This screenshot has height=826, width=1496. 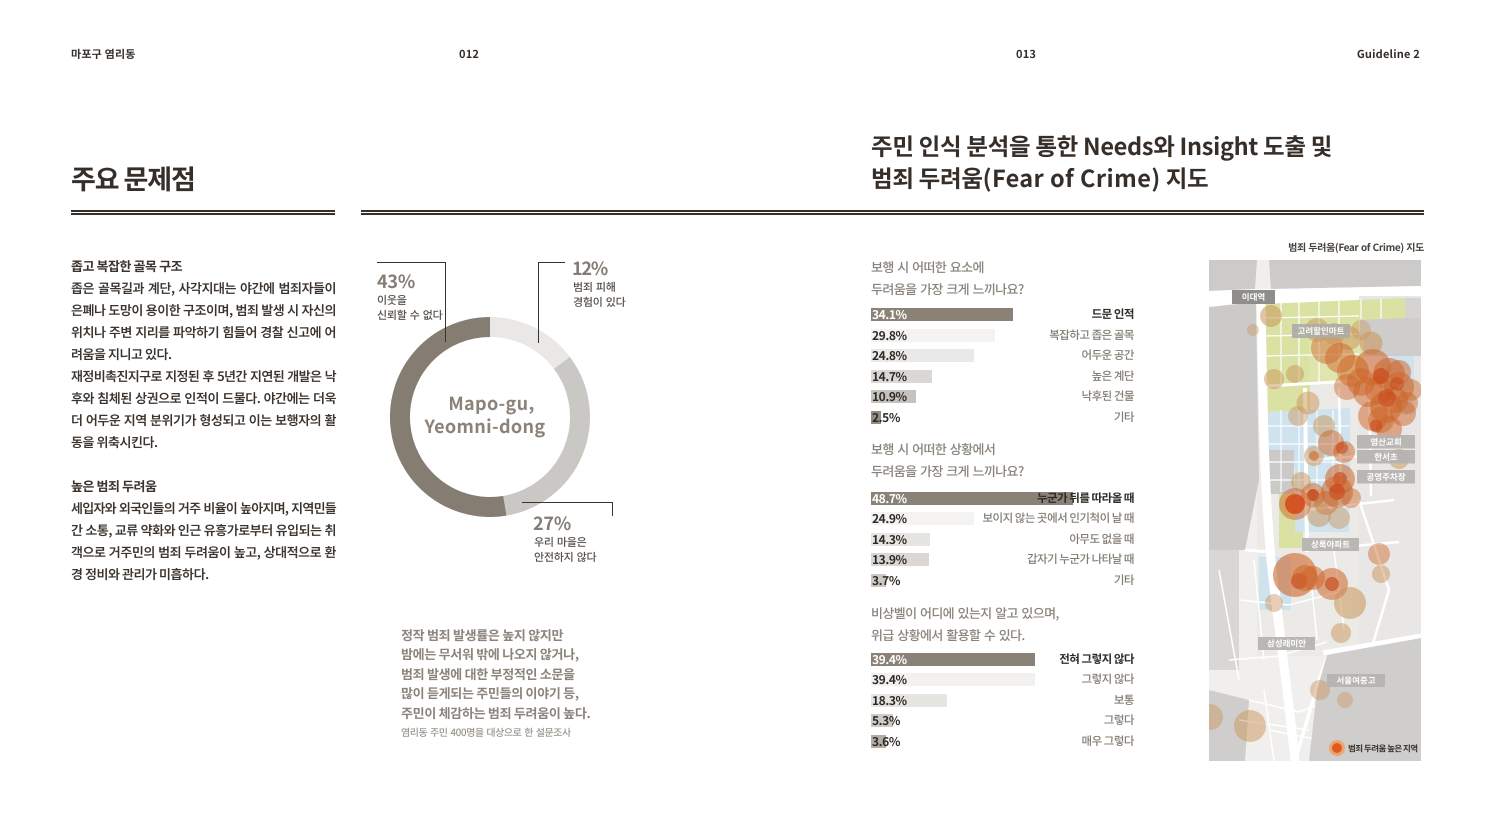 What do you see at coordinates (1355, 681) in the screenshot?
I see `svg-text: 서울여중고` at bounding box center [1355, 681].